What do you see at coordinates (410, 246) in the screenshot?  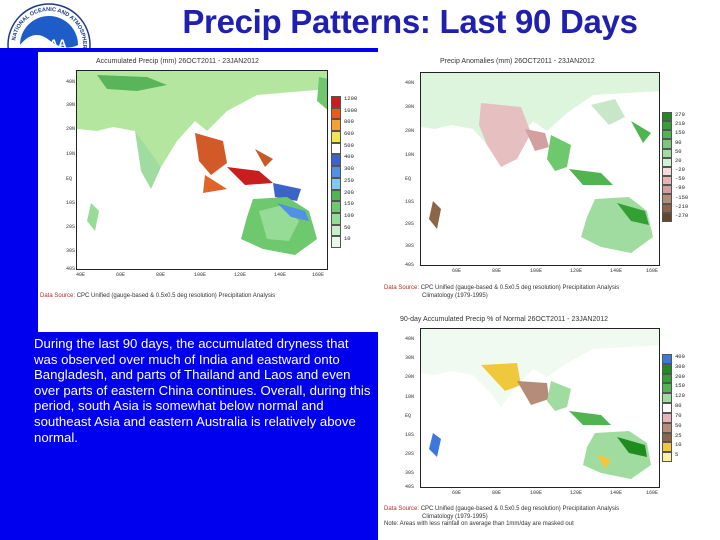 I see `map2-lat-tick: 30S` at bounding box center [410, 246].